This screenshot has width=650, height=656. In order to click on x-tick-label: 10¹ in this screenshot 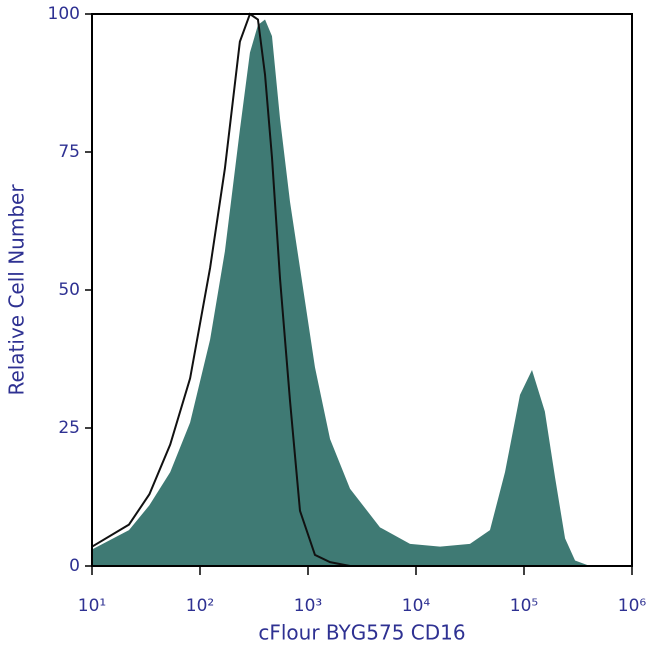, I will do `click(92, 606)`.